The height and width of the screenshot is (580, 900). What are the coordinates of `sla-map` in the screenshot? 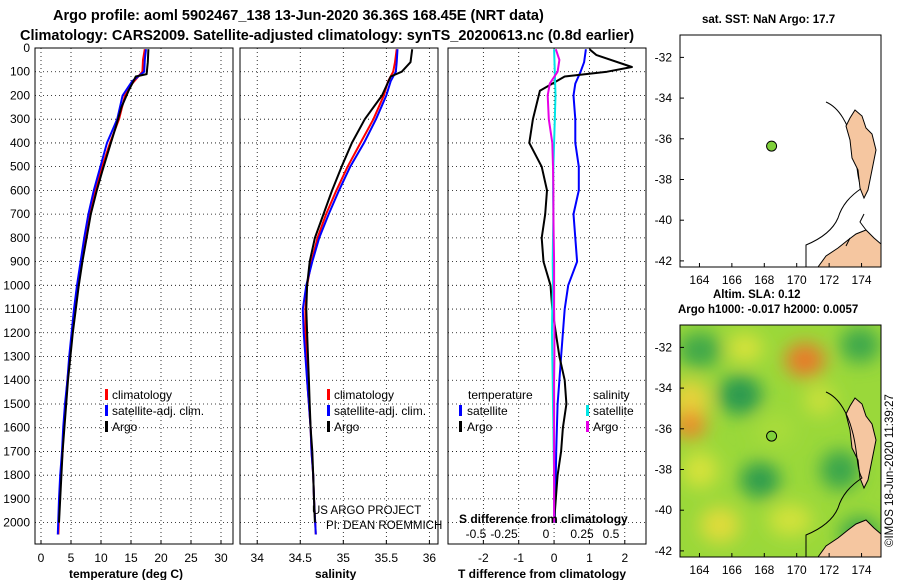 It's located at (780, 441).